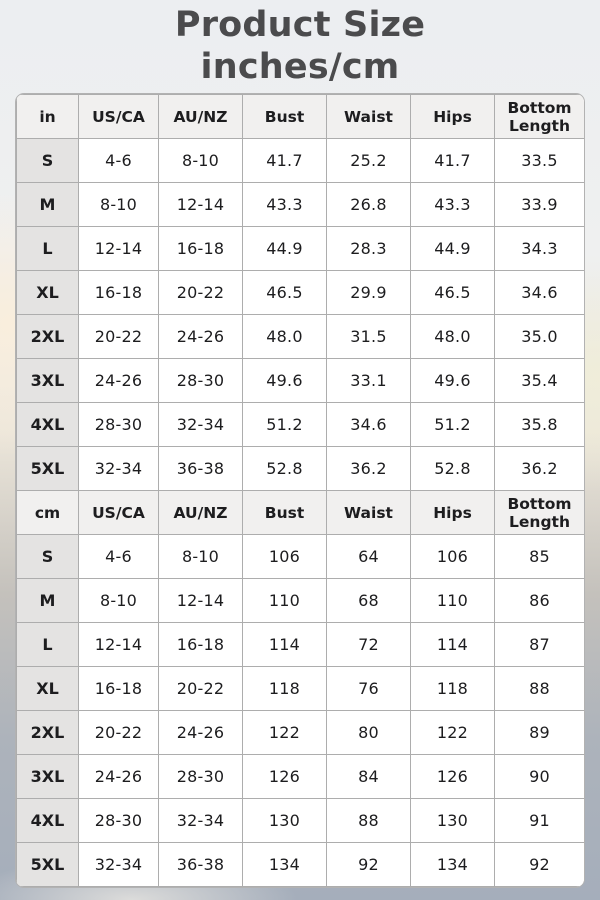 The image size is (600, 900). Describe the element at coordinates (47, 116) in the screenshot. I see `unit-header-cell: in` at that location.